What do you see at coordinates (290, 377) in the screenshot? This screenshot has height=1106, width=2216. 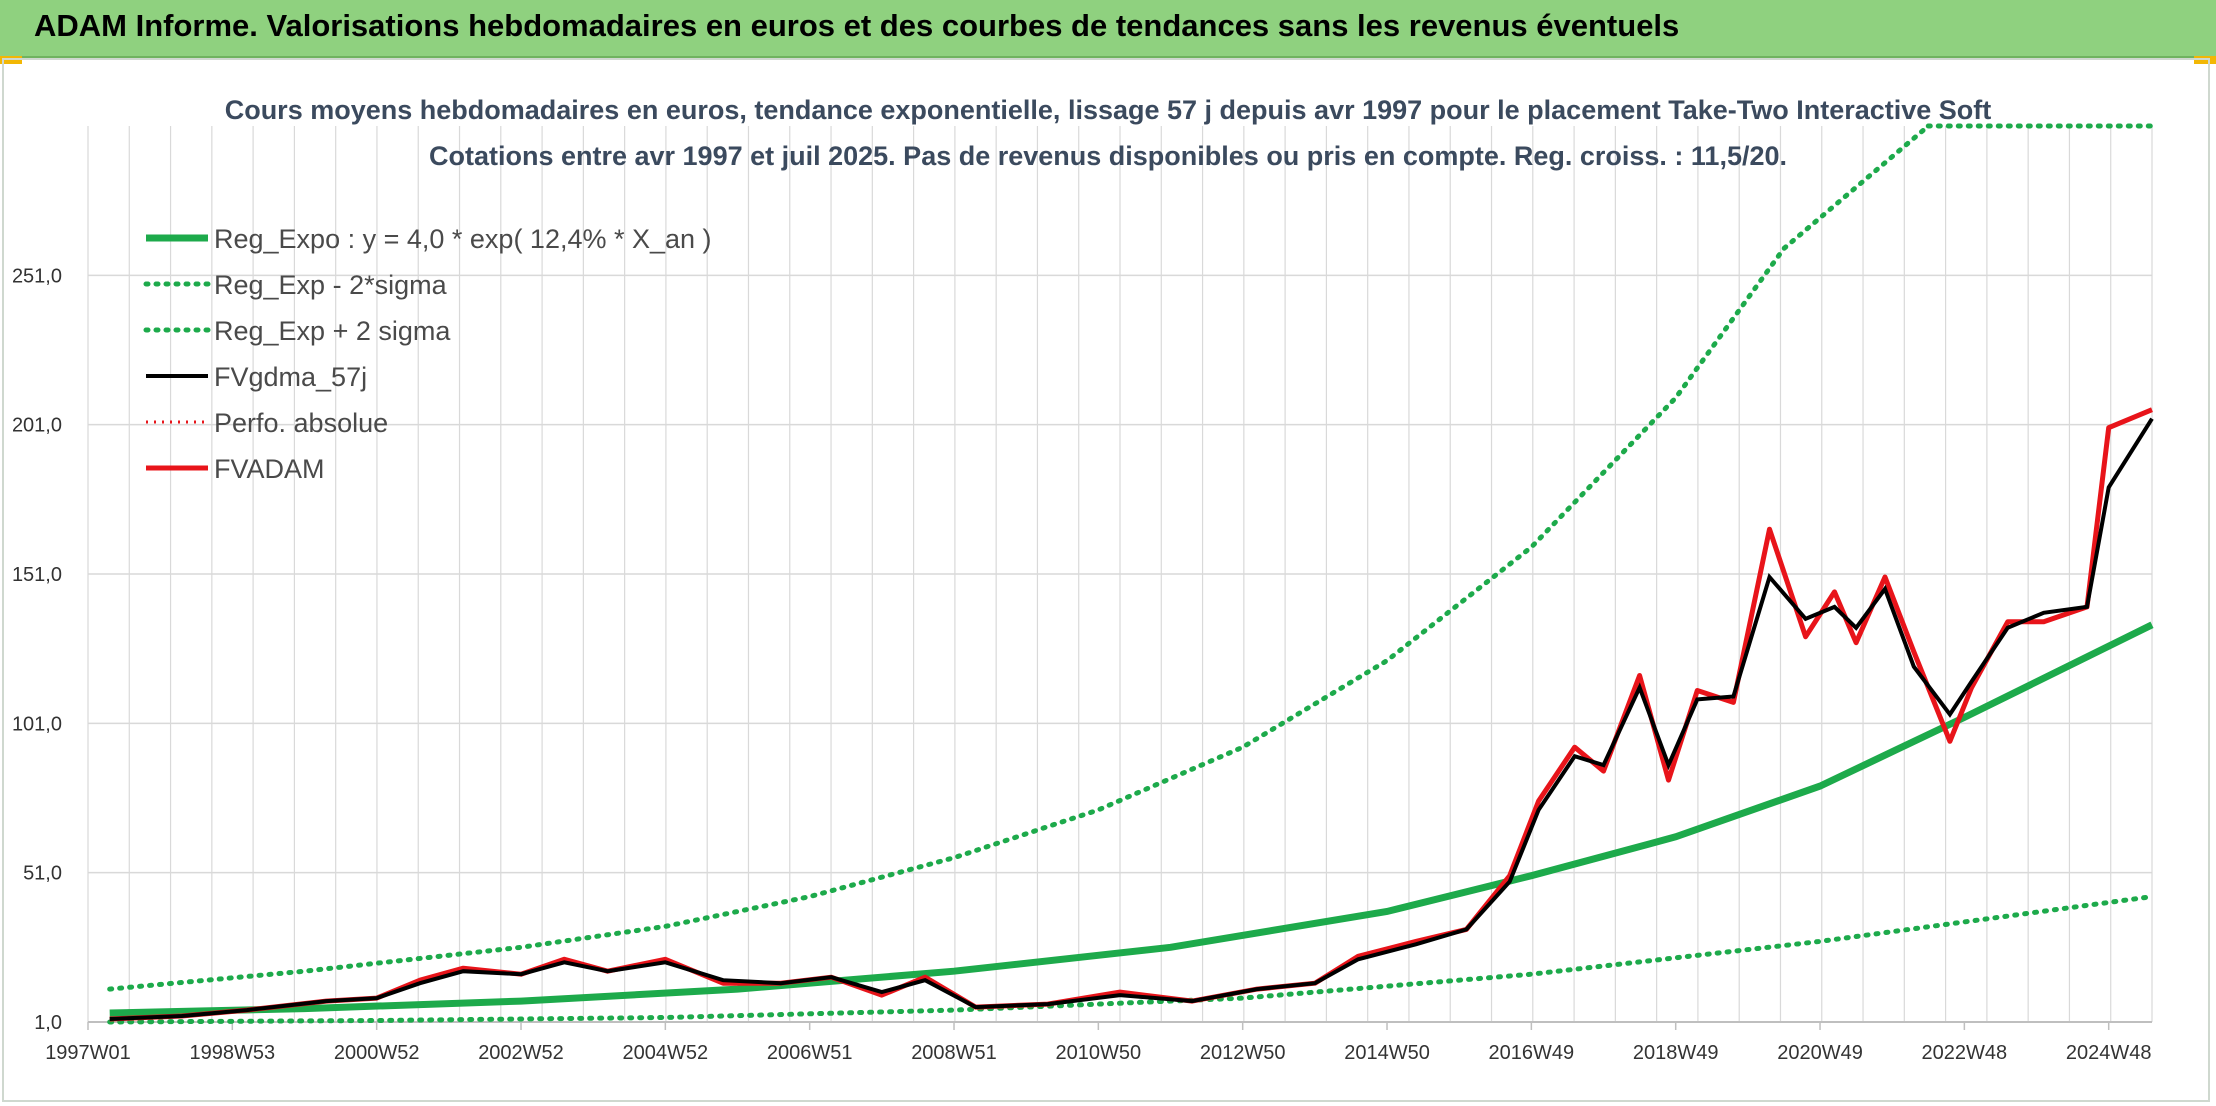 I see `legend-label: FVgdma_57j` at bounding box center [290, 377].